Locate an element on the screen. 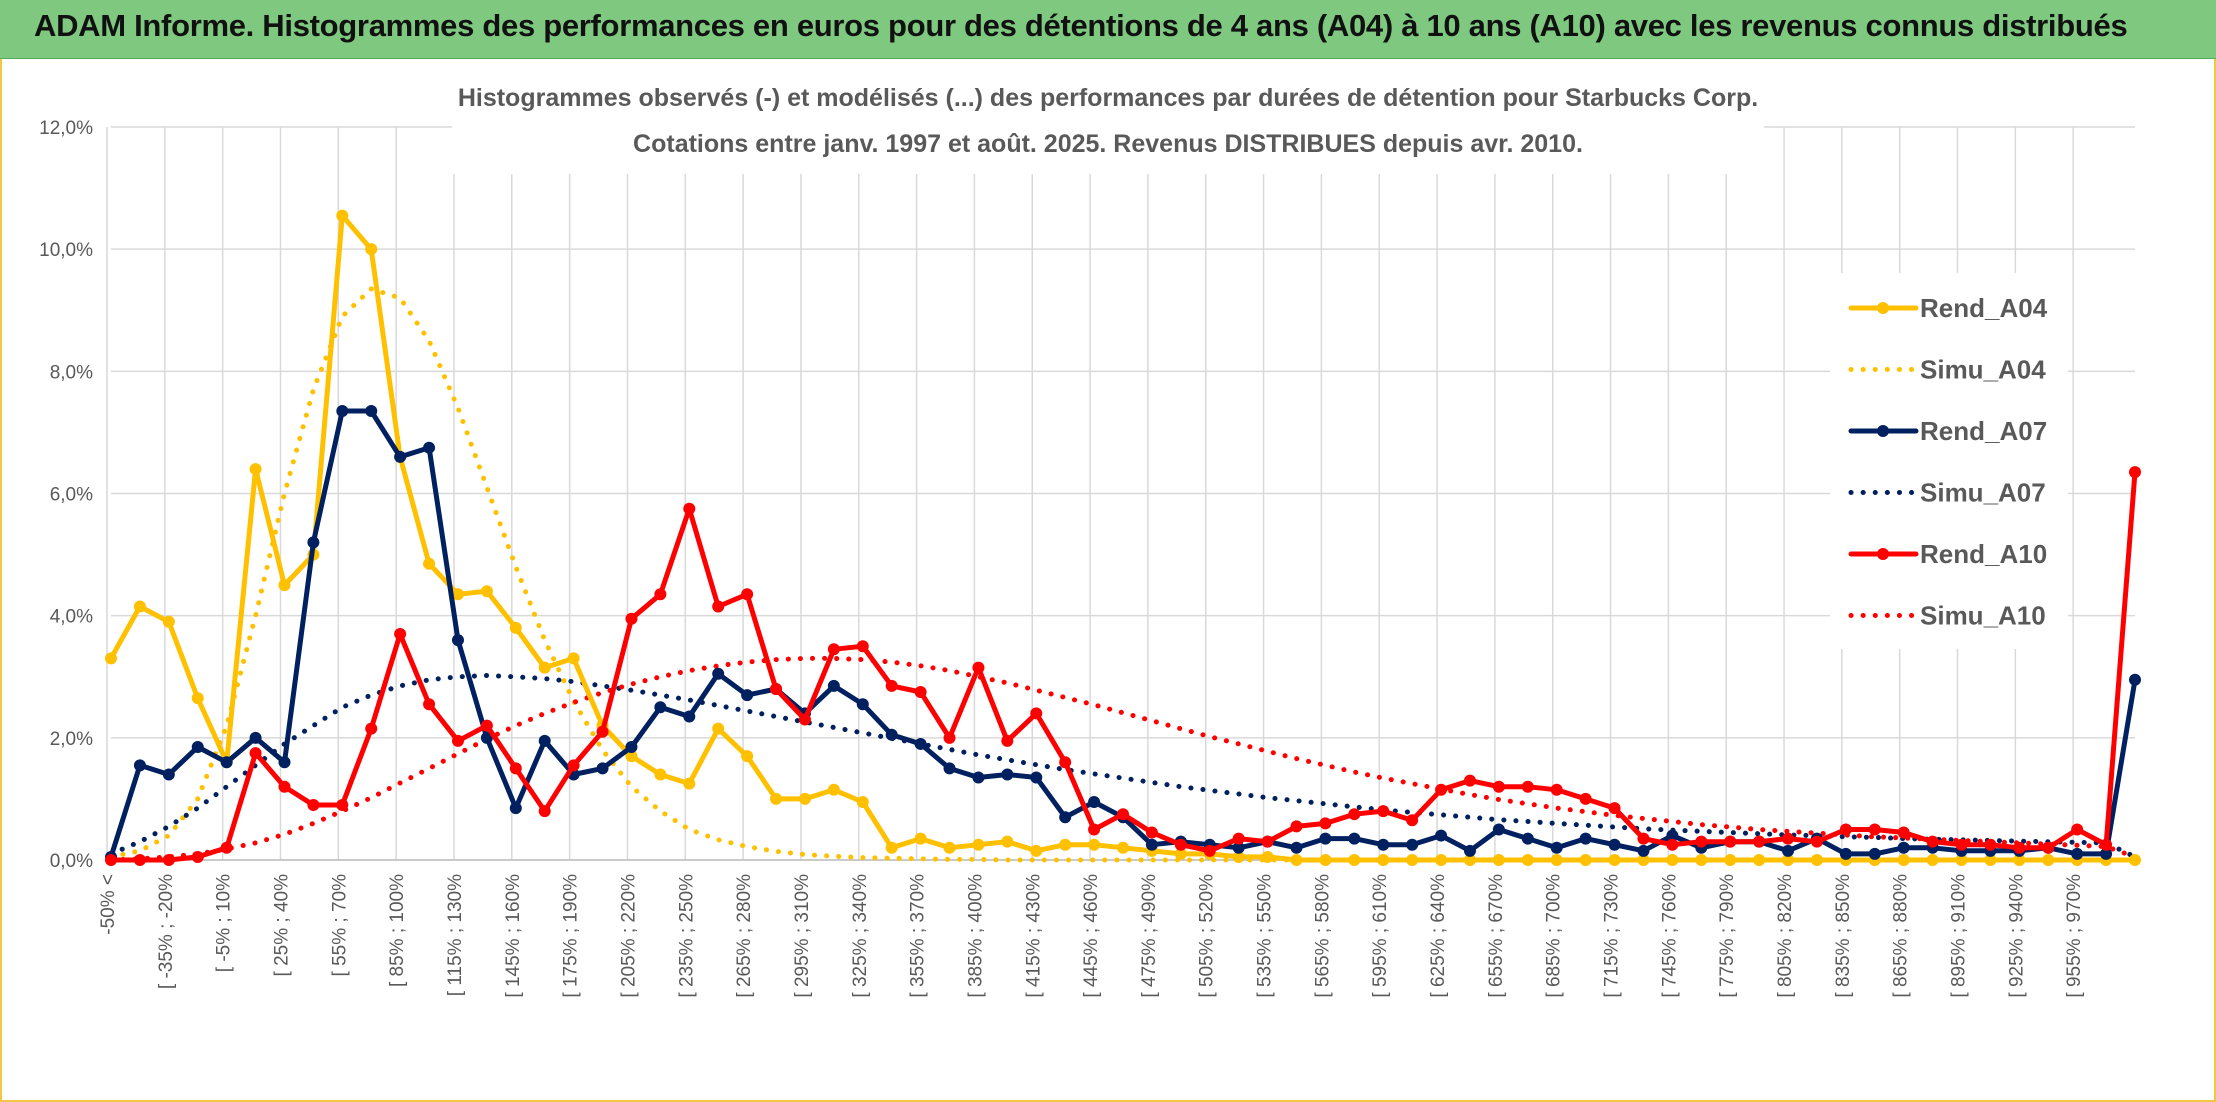 The height and width of the screenshot is (1102, 2216). legend-item-rend_a04: Rend_A04 is located at coordinates (1948, 308).